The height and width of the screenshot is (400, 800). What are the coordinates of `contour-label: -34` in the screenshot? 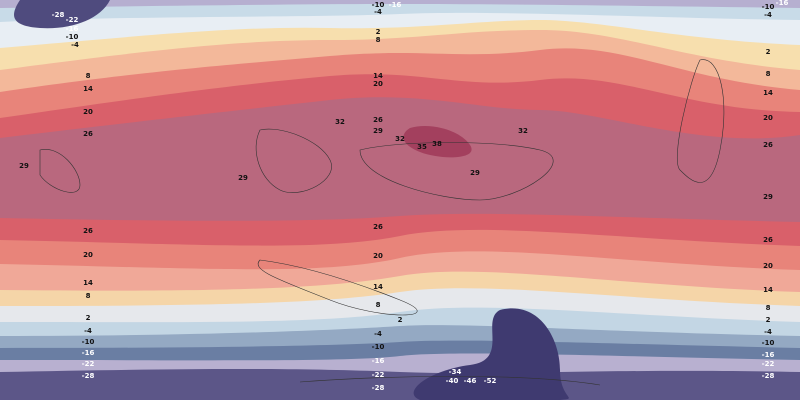 It's located at (455, 372).